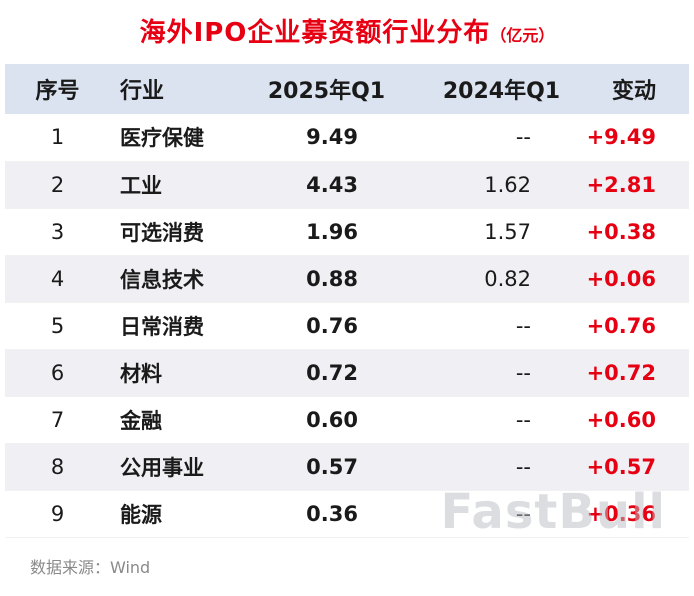  Describe the element at coordinates (167, 467) in the screenshot. I see `cell-industry: 公用事业` at that location.